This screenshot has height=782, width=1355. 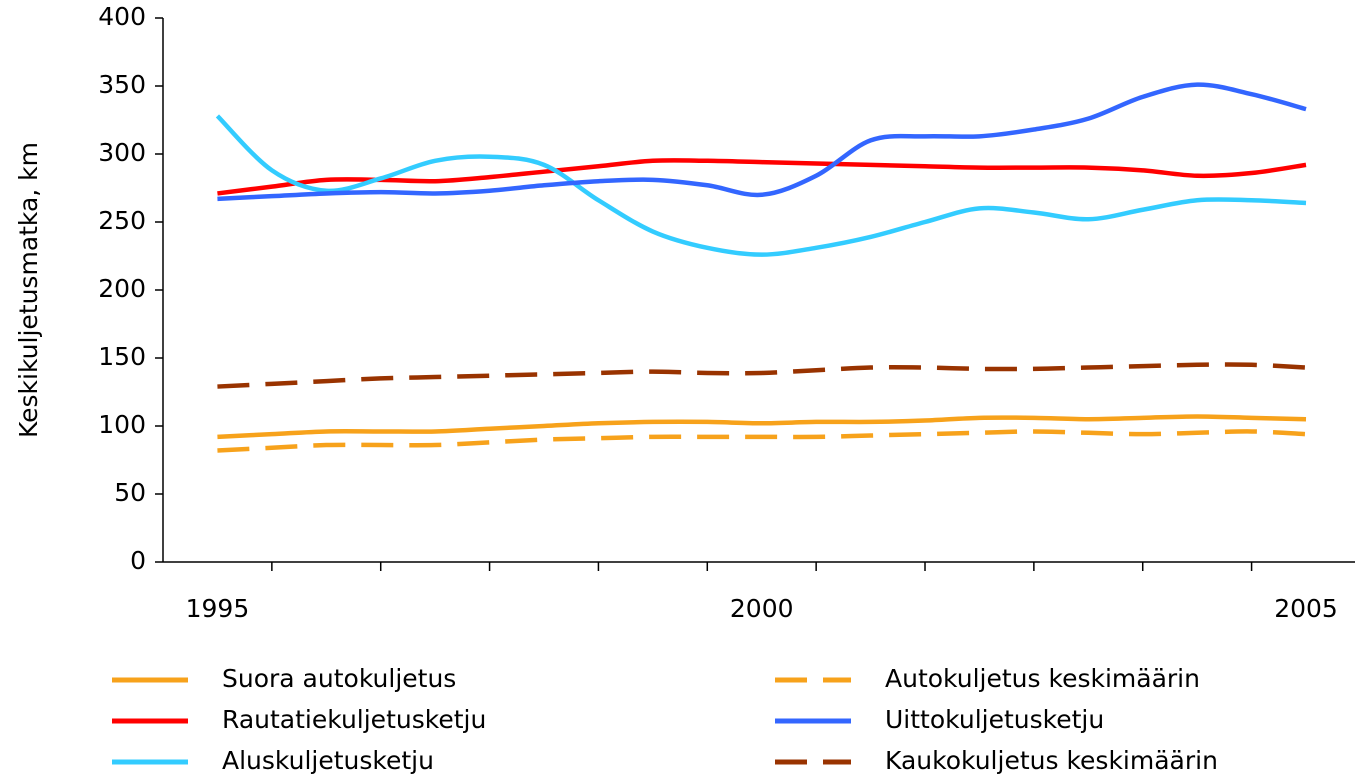 What do you see at coordinates (122, 424) in the screenshot?
I see `y-tick-label: 100` at bounding box center [122, 424].